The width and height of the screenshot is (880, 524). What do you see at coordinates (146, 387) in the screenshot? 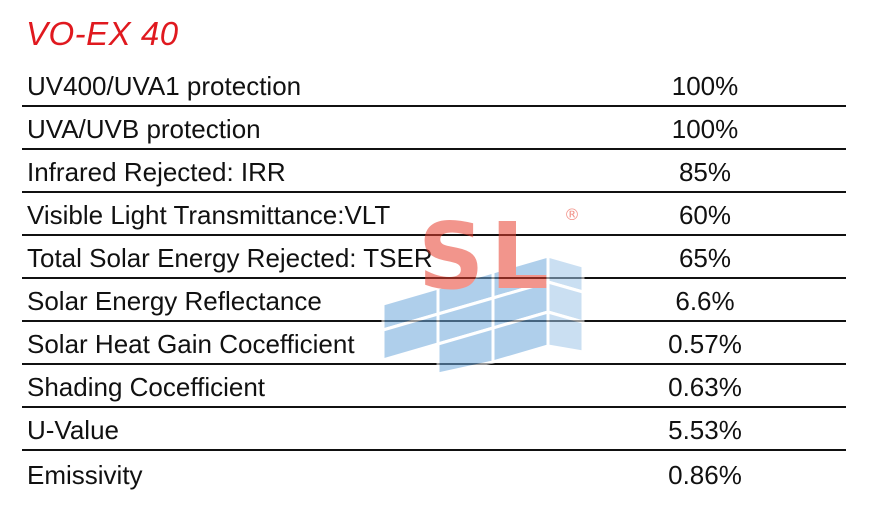
I see `spec-label: Shading Cocefficient` at bounding box center [146, 387].